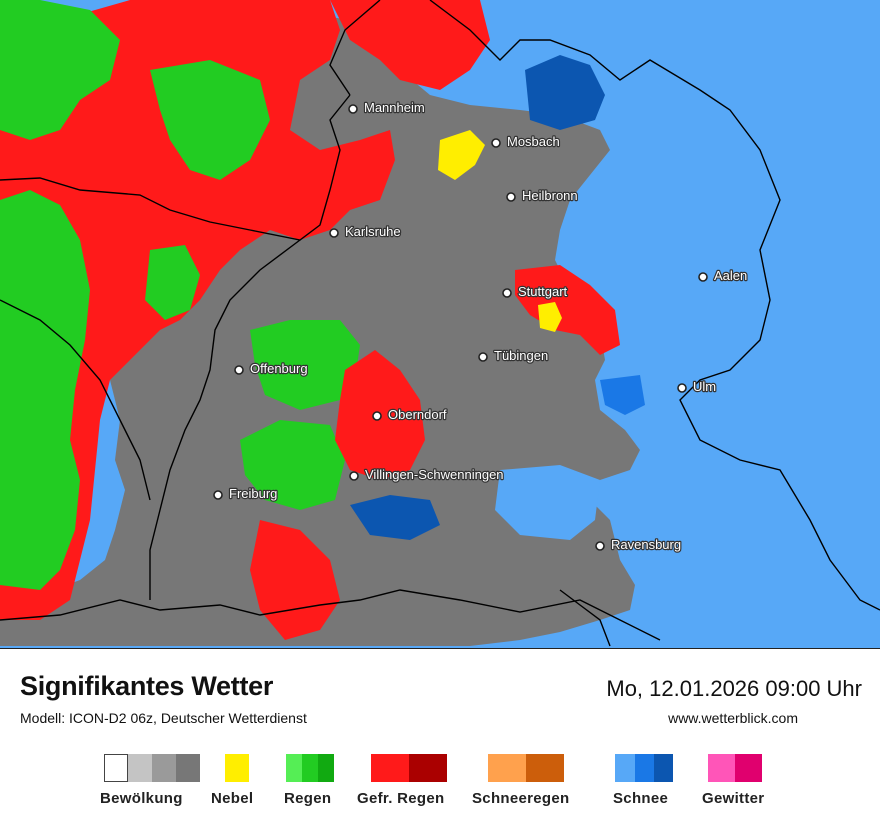 The image size is (880, 830). What do you see at coordinates (232, 798) in the screenshot?
I see `legend-label: Nebel` at bounding box center [232, 798].